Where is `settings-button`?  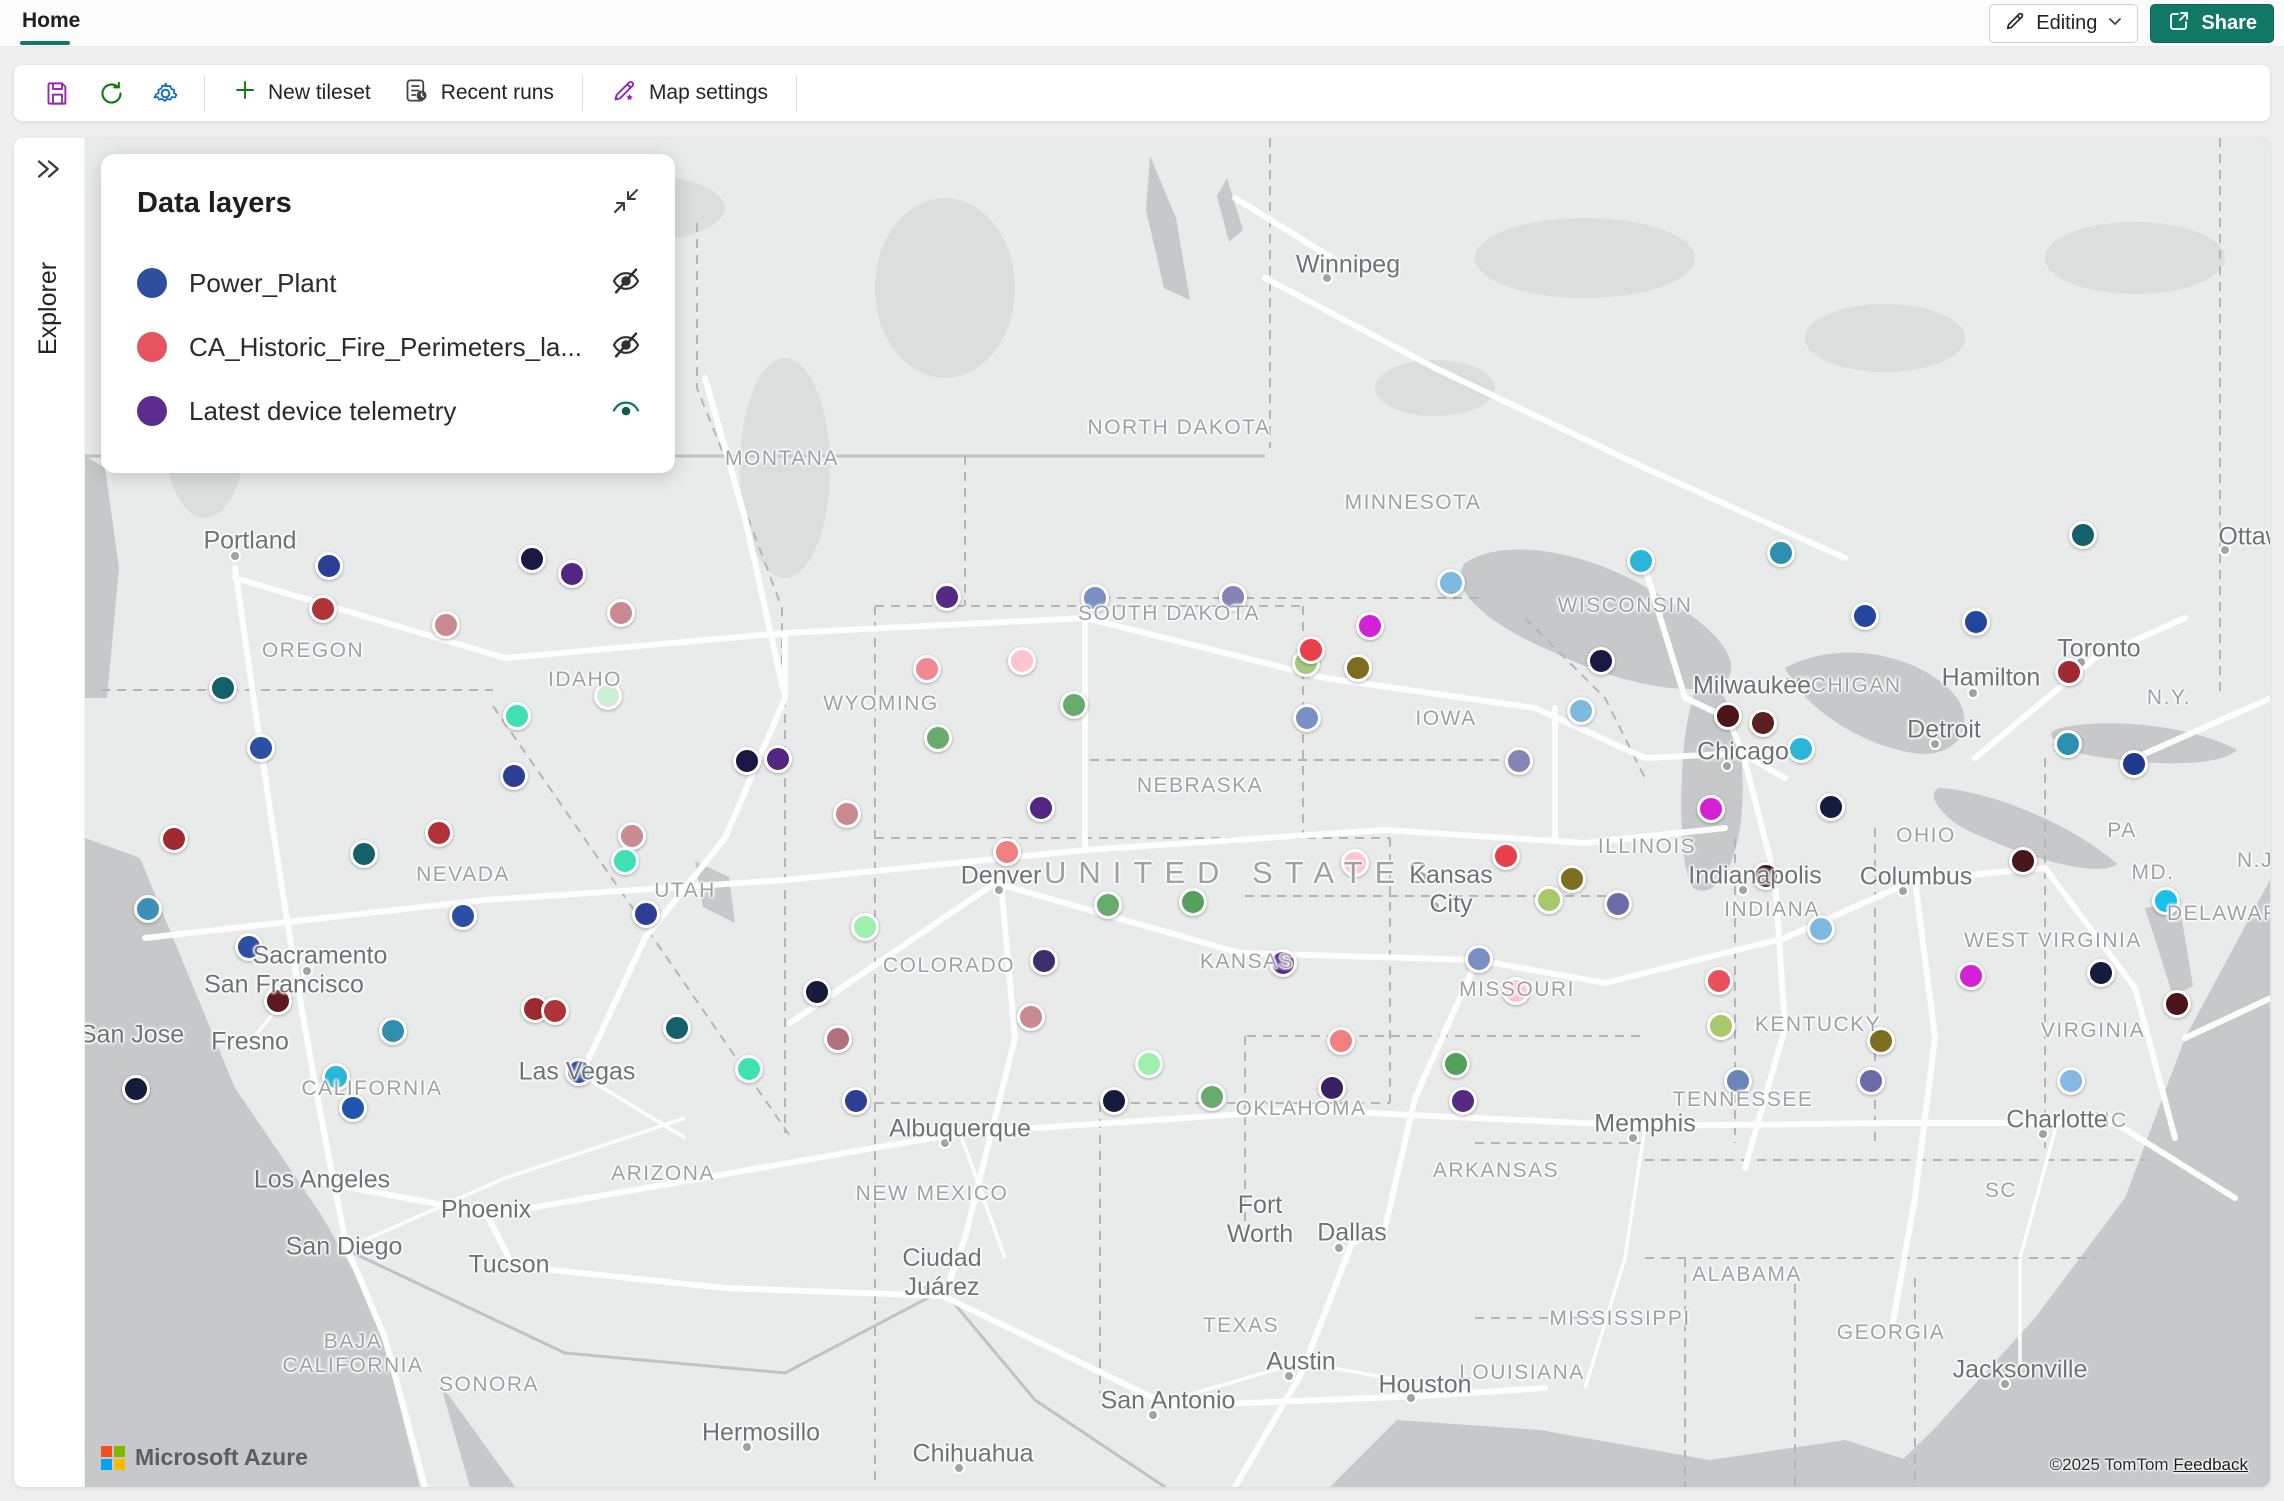
settings-button is located at coordinates (165, 93).